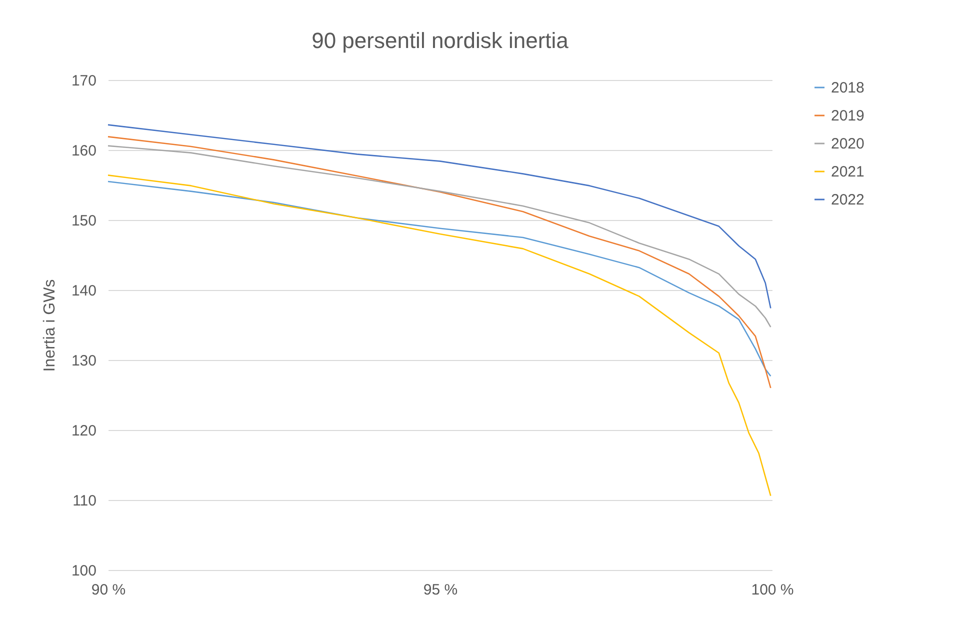 The image size is (957, 625). What do you see at coordinates (49, 325) in the screenshot?
I see `y-axis-title: Inertia i GWs` at bounding box center [49, 325].